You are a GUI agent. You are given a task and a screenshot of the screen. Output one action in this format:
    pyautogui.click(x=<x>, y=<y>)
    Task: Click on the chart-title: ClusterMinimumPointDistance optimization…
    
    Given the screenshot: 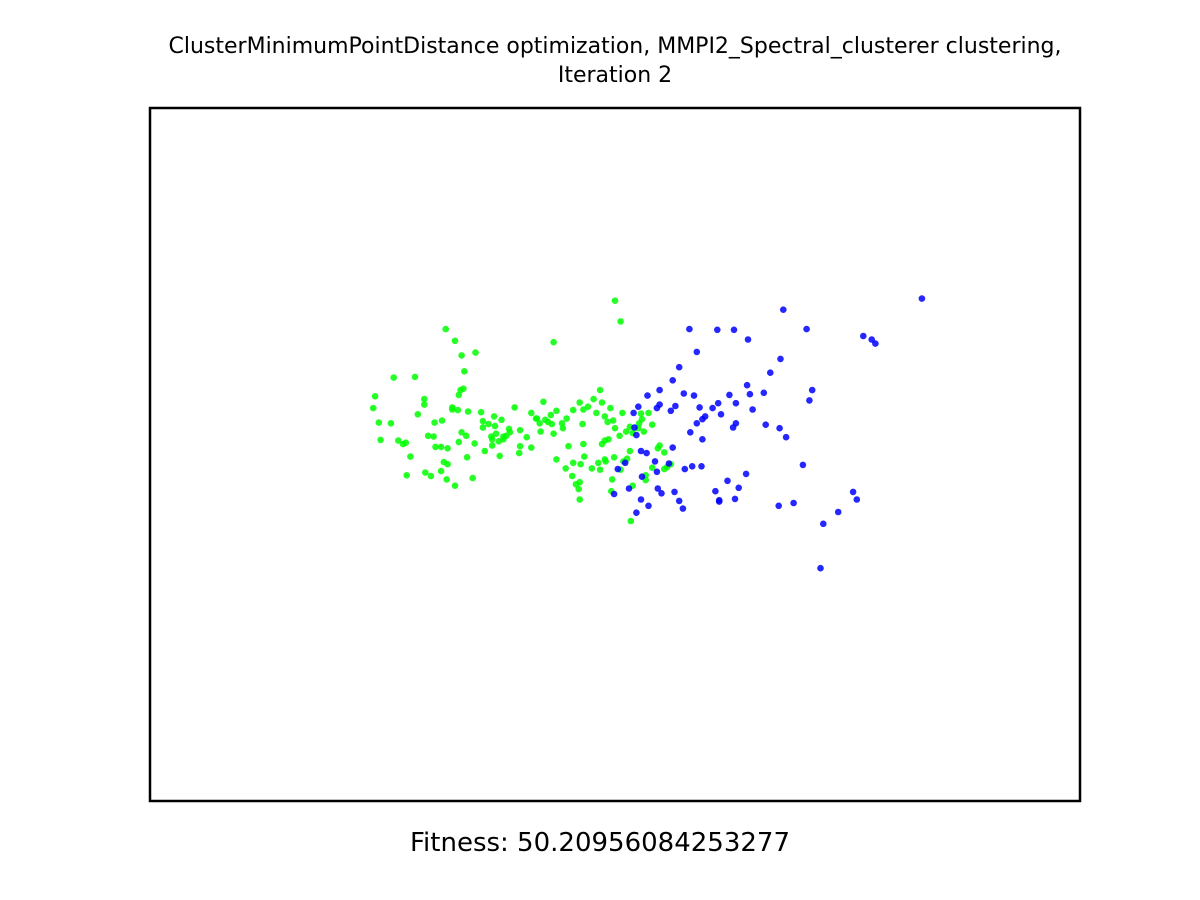 What is the action you would take?
    pyautogui.click(x=600, y=61)
    